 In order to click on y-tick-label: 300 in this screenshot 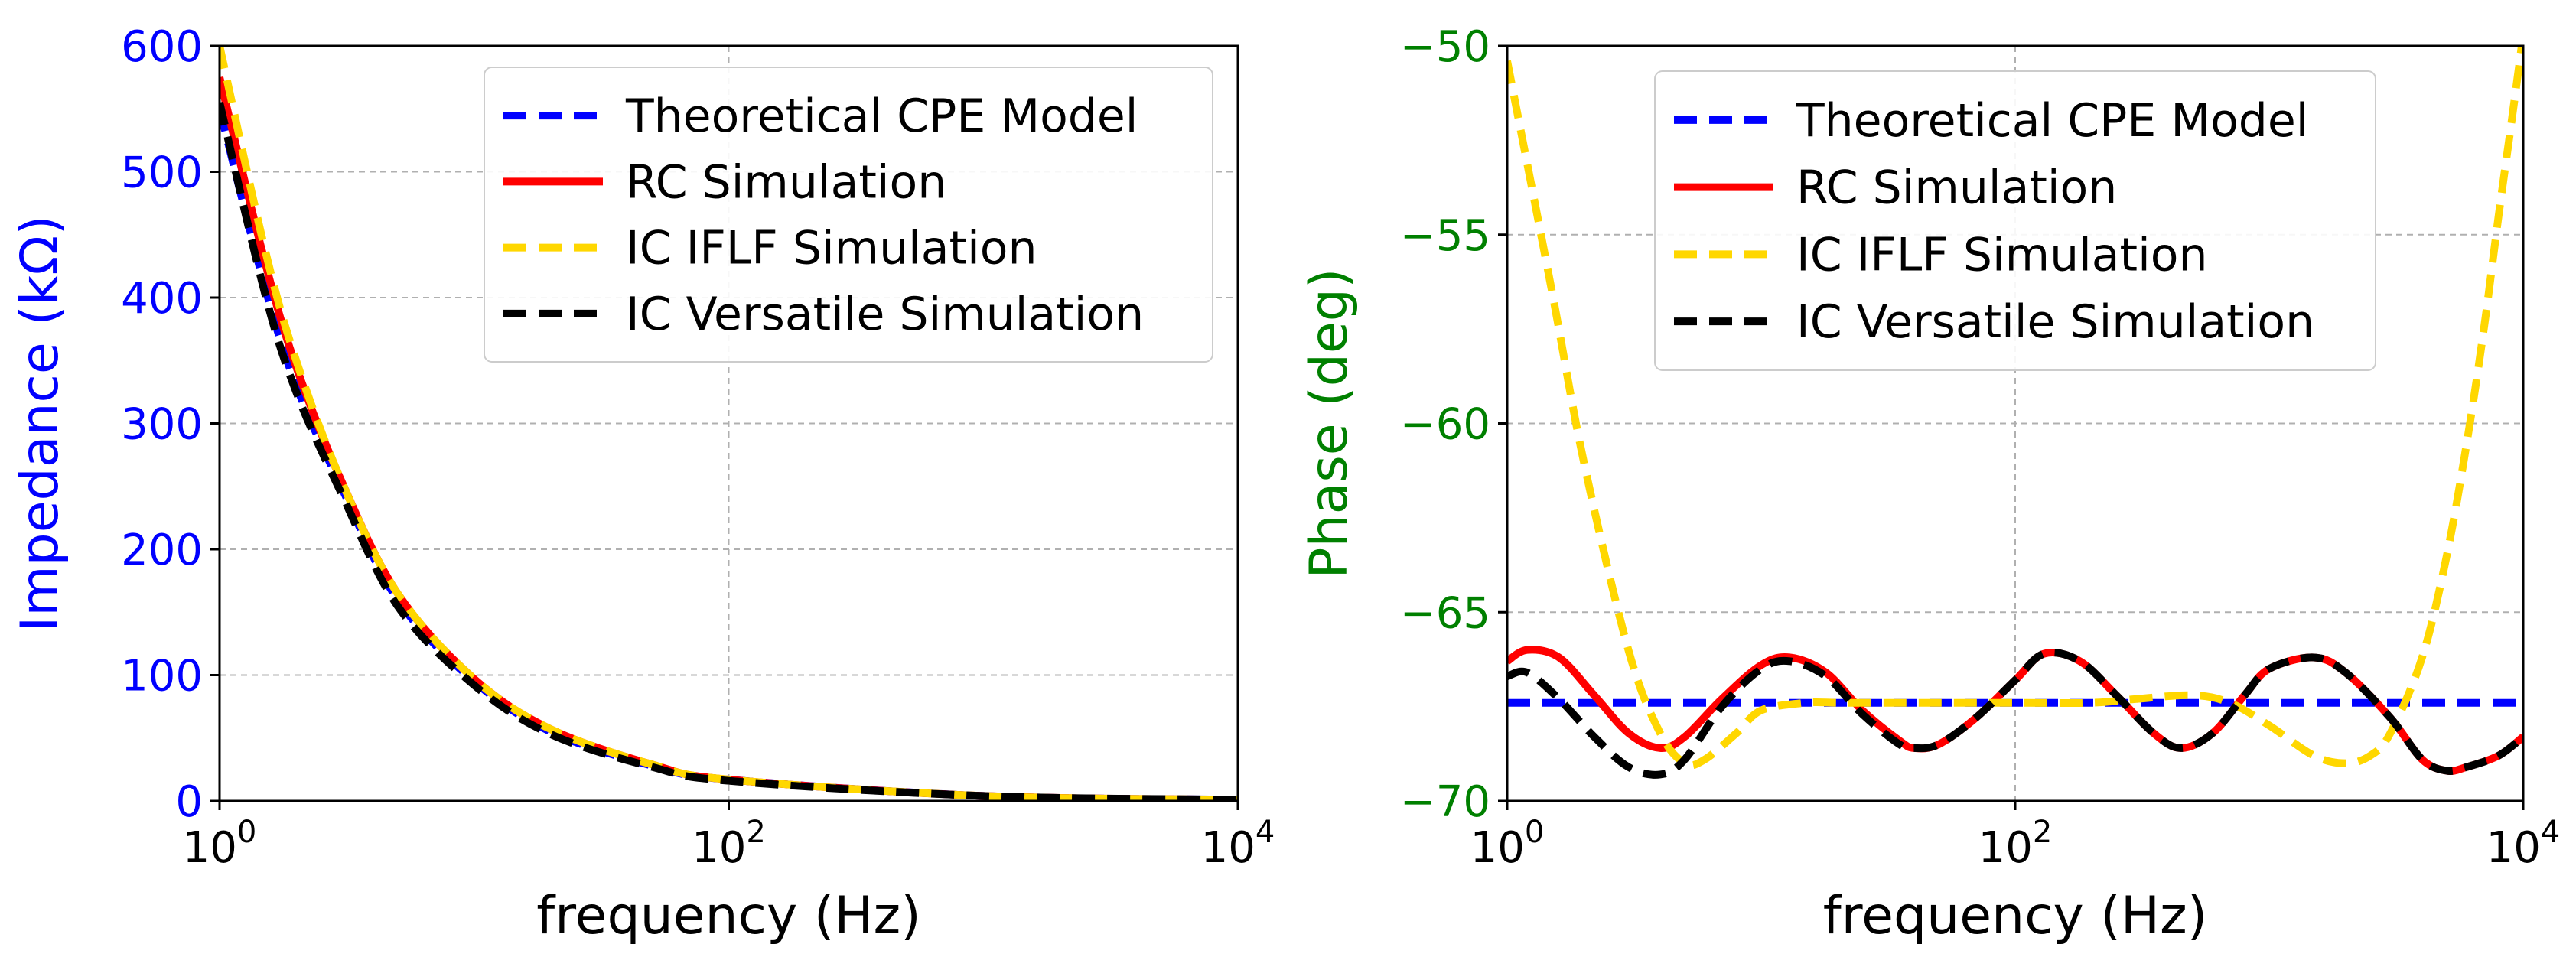, I will do `click(162, 425)`.